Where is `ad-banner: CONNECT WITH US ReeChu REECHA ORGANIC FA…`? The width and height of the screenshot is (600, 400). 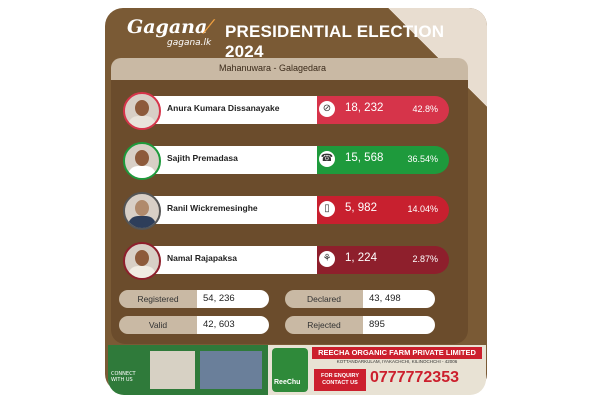 ad-banner: CONNECT WITH US ReeChu REECHA ORGANIC FA… is located at coordinates (297, 370).